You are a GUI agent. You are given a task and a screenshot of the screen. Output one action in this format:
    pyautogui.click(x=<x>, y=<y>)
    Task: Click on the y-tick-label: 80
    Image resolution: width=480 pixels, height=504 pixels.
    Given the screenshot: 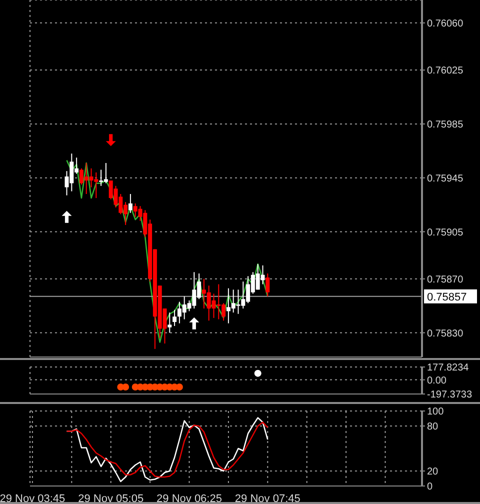 What is the action you would take?
    pyautogui.click(x=433, y=427)
    